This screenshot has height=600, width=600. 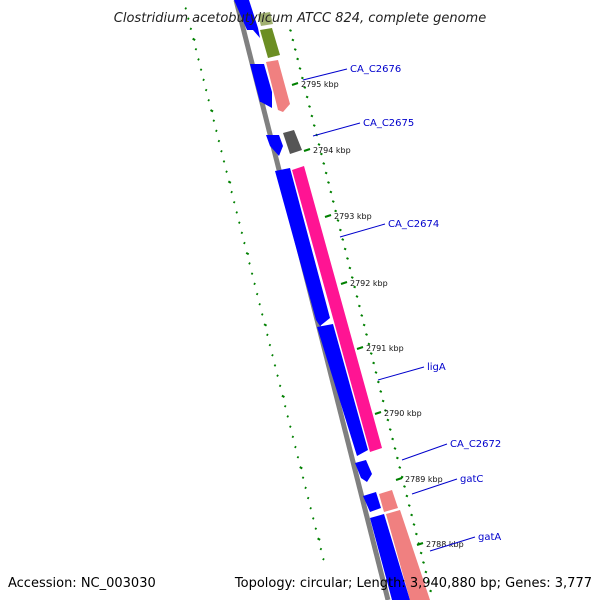 I want to click on tick-label: 2792 kbp, so click(x=369, y=283).